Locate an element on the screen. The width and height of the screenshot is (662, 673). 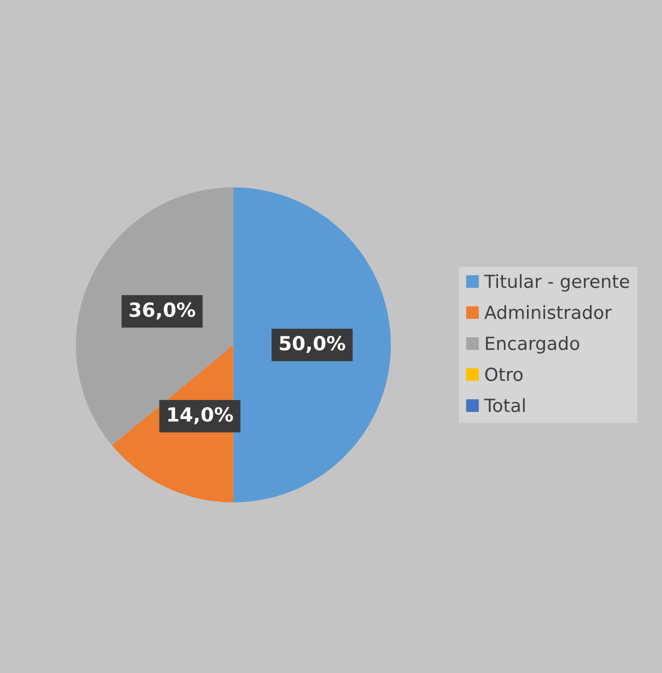
legend-label: Encargado is located at coordinates (533, 345).